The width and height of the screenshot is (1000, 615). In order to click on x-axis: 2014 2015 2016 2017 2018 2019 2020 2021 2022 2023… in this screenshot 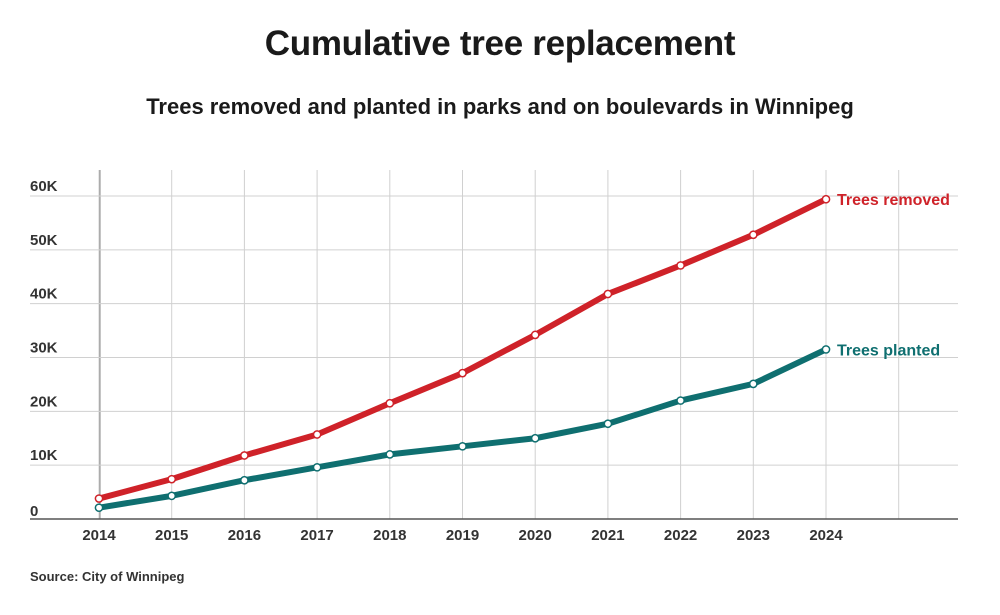, I will do `click(462, 535)`.